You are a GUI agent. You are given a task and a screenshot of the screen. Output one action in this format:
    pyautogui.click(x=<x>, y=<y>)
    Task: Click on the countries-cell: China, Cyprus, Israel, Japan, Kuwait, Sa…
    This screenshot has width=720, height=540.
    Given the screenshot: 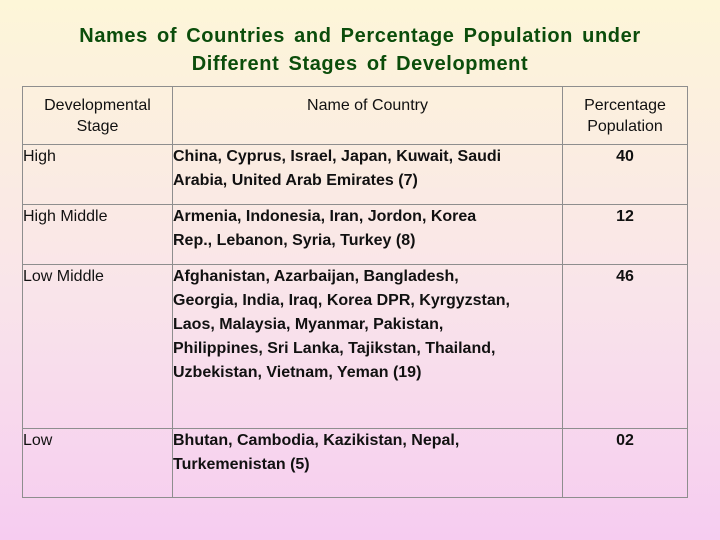 What is the action you would take?
    pyautogui.click(x=367, y=174)
    